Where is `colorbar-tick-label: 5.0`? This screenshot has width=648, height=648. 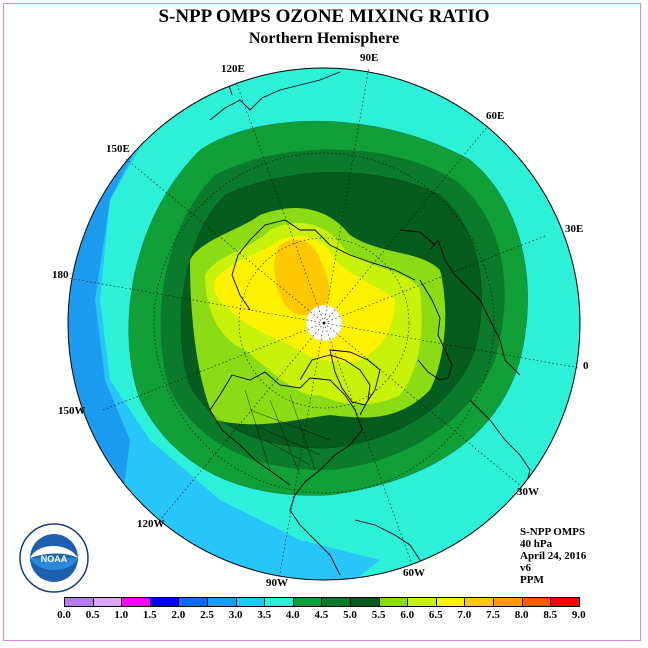 colorbar-tick-label: 5.0 is located at coordinates (350, 615).